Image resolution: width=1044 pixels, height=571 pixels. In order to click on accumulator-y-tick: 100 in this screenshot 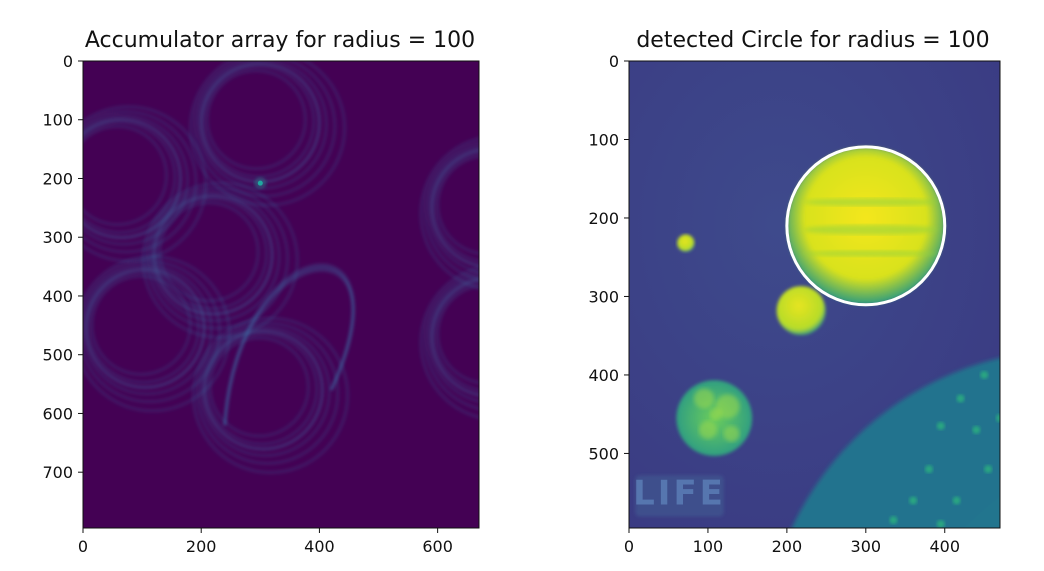, I will do `click(62, 120)`.